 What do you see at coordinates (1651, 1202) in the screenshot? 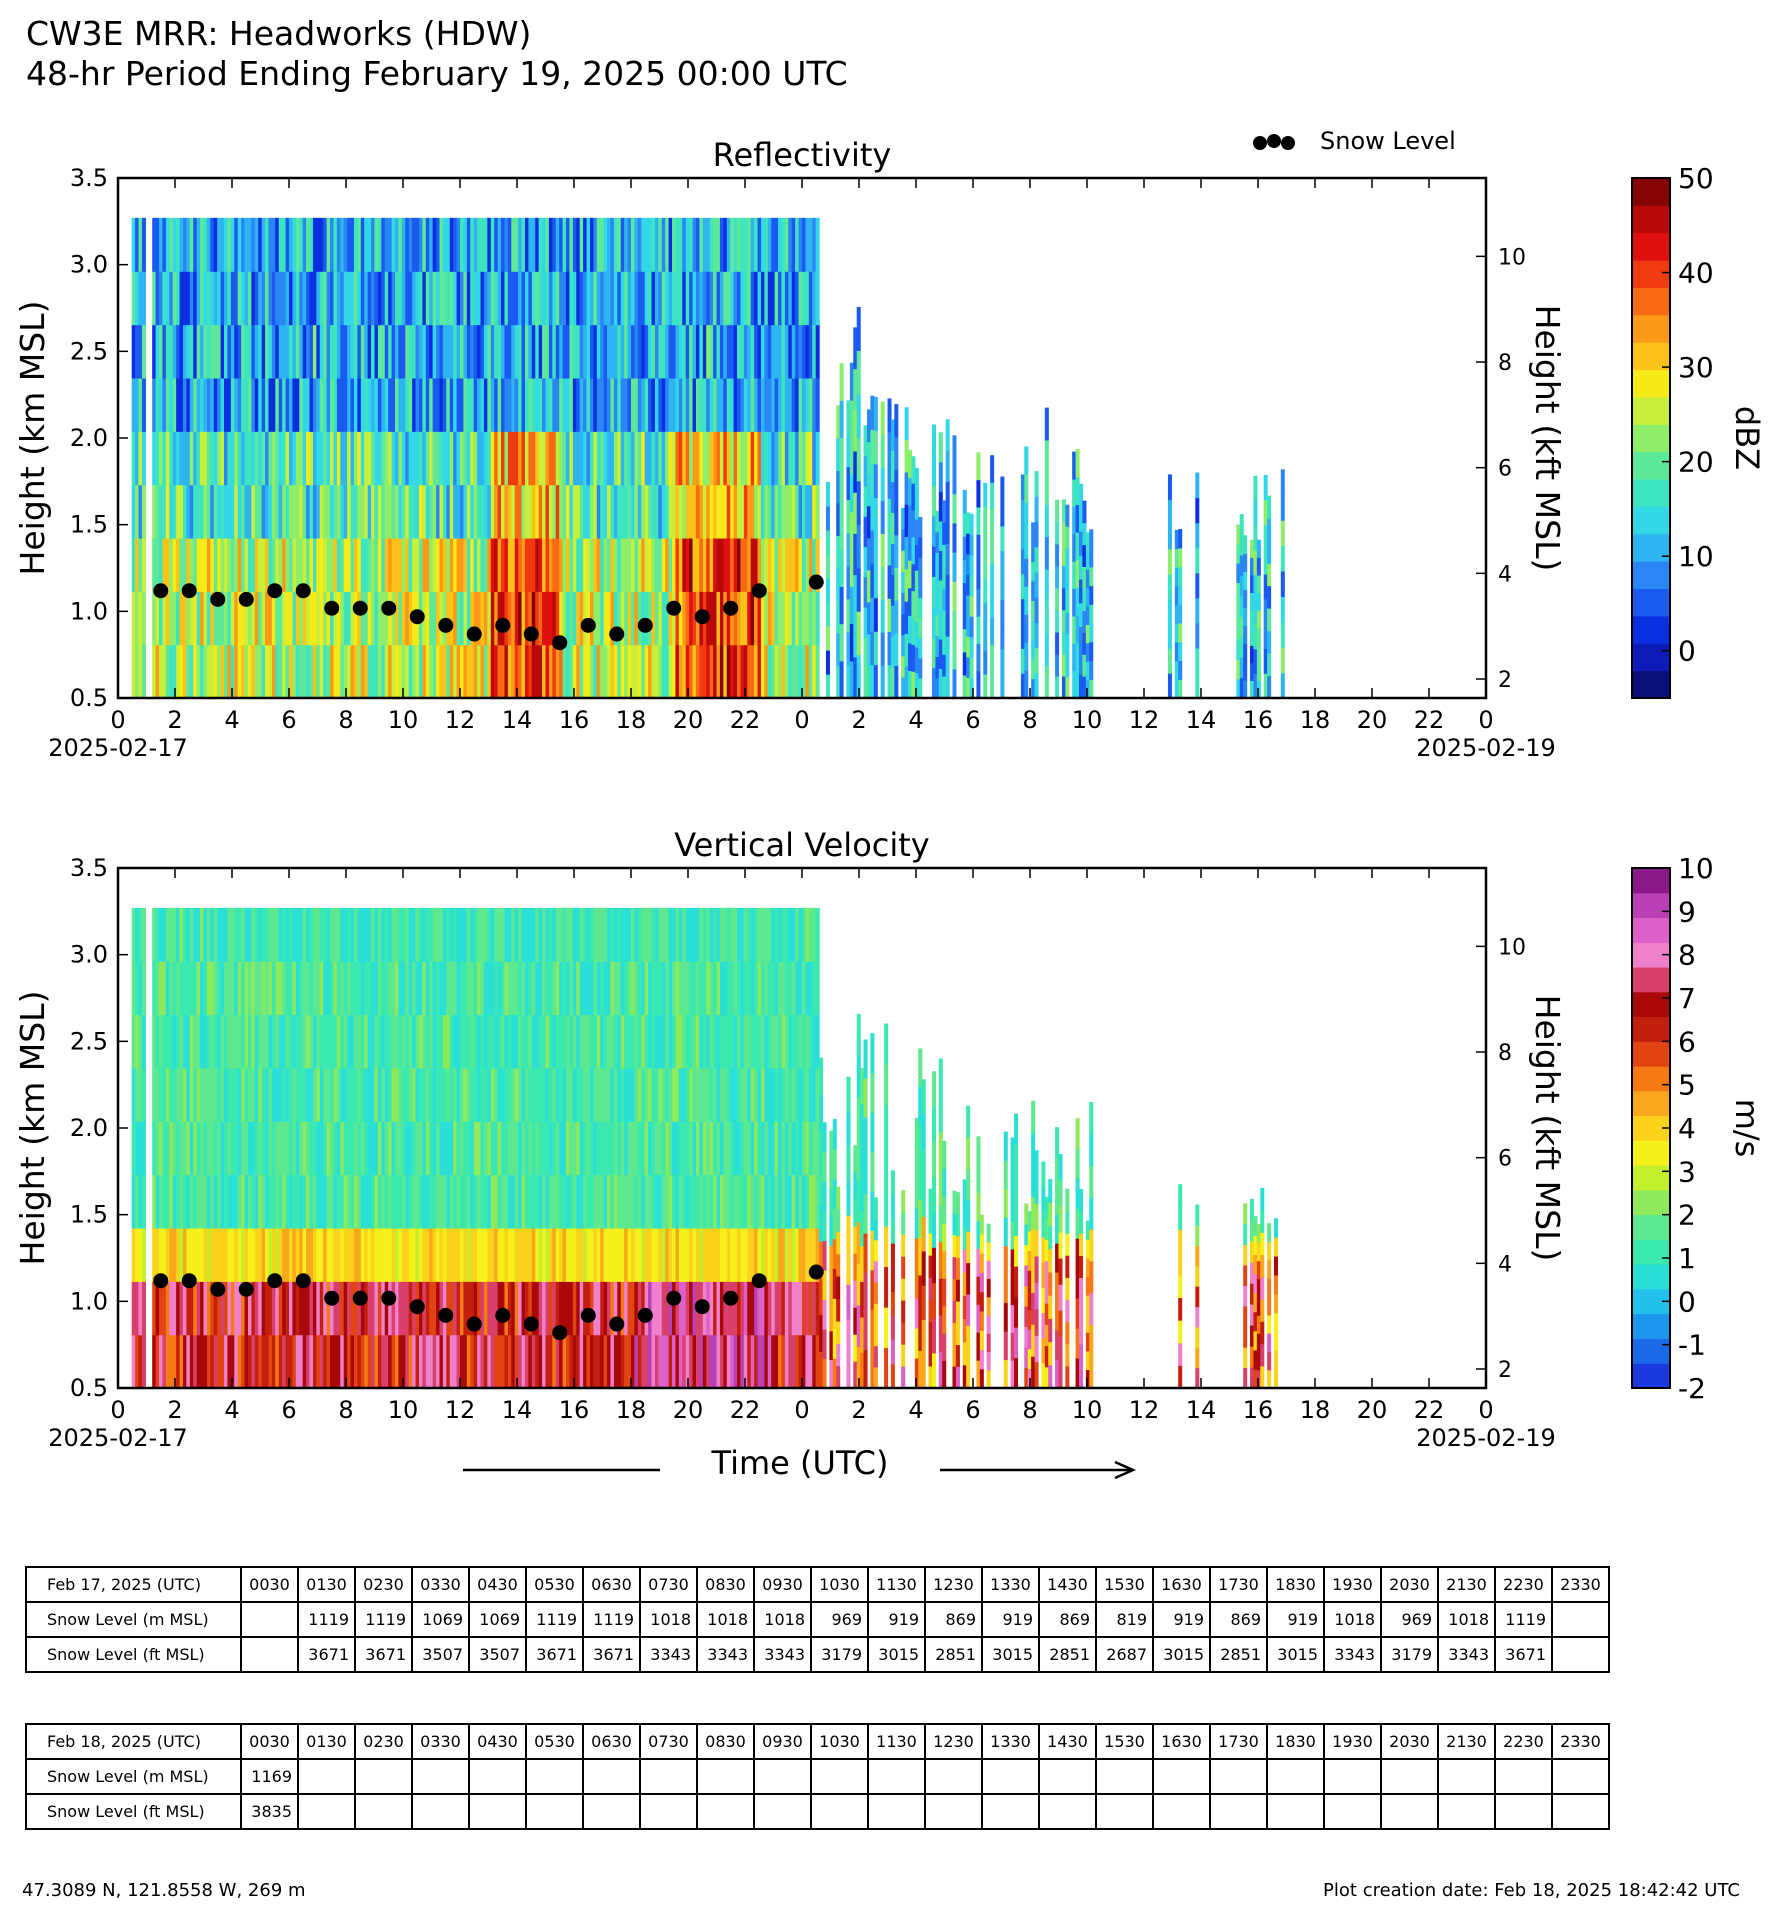
I see `colorbar-segment` at bounding box center [1651, 1202].